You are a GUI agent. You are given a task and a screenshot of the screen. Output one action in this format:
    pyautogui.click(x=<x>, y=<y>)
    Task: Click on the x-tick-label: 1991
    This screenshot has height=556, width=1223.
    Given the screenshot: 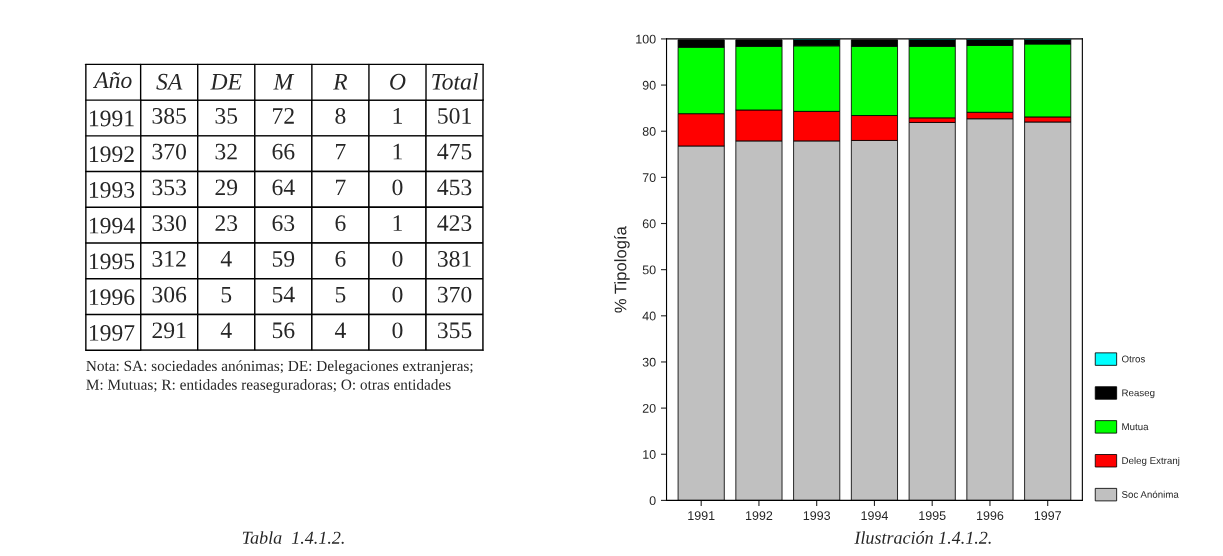 What is the action you would take?
    pyautogui.click(x=701, y=515)
    